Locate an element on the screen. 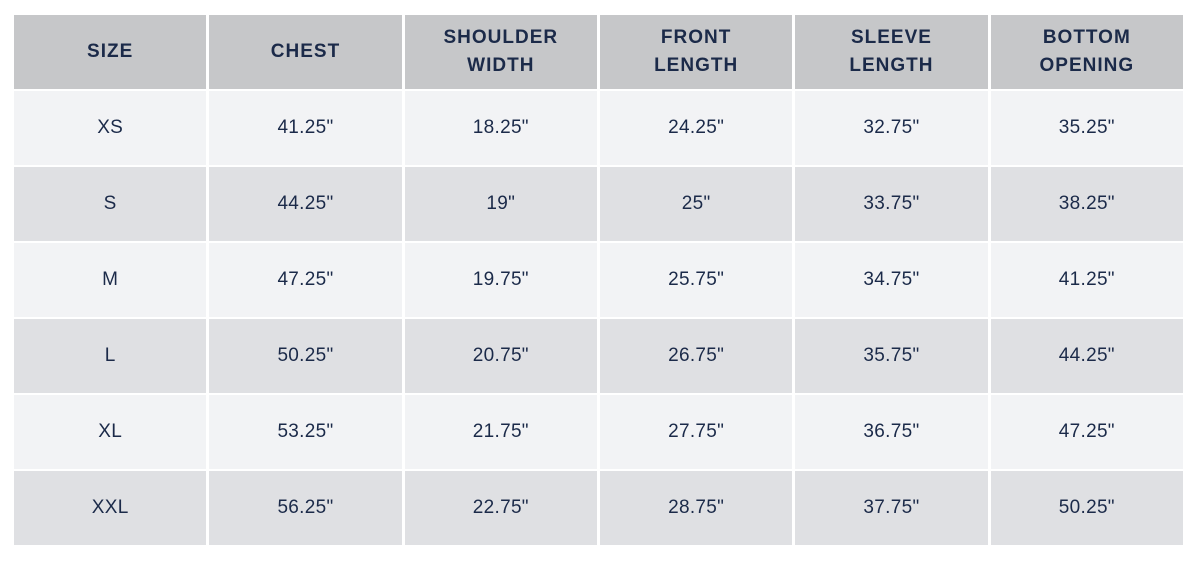  measurement-cell: 37.75" is located at coordinates (891, 508).